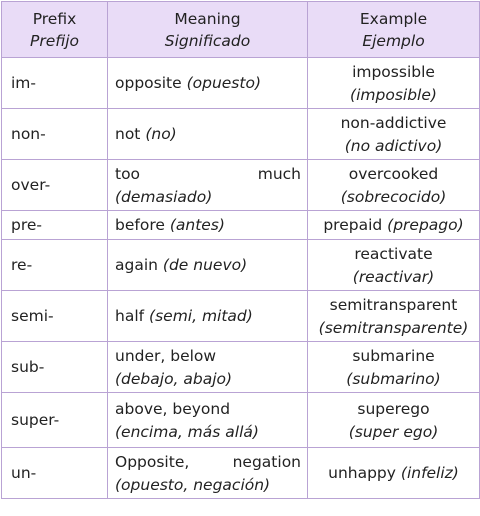  I want to click on header-example-es: Ejemplo, so click(393, 40).